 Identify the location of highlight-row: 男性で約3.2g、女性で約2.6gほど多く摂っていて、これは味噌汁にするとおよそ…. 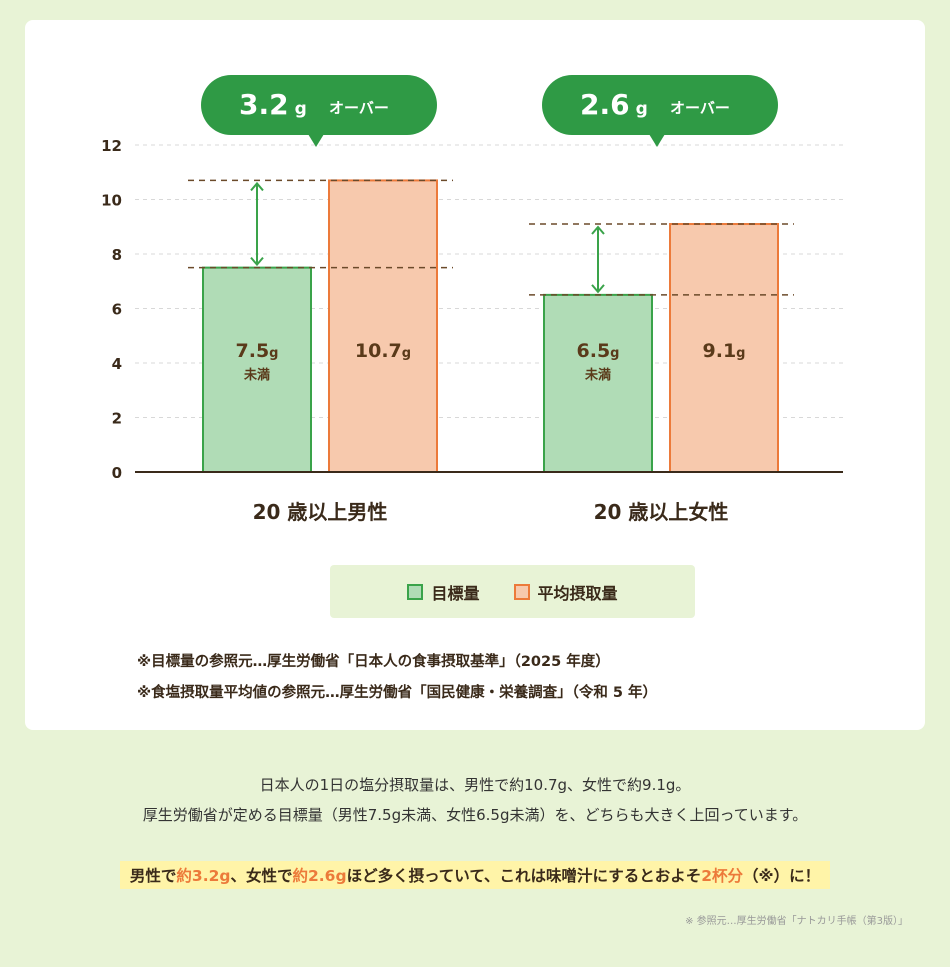
(475, 875).